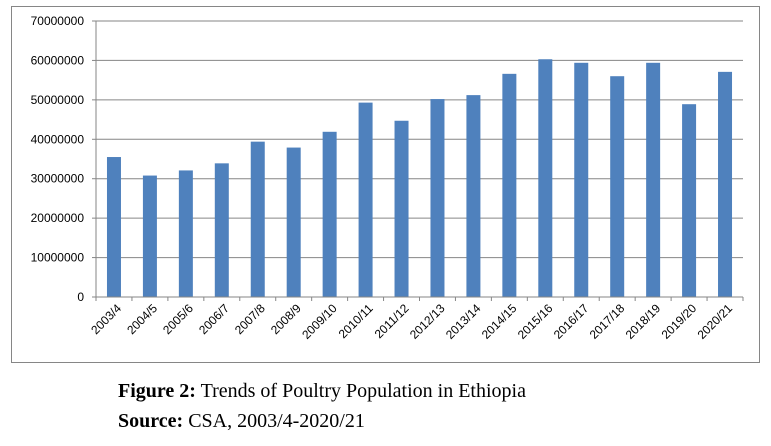 Image resolution: width=771 pixels, height=446 pixels. I want to click on x-tick-label: 2009/10, so click(319, 321).